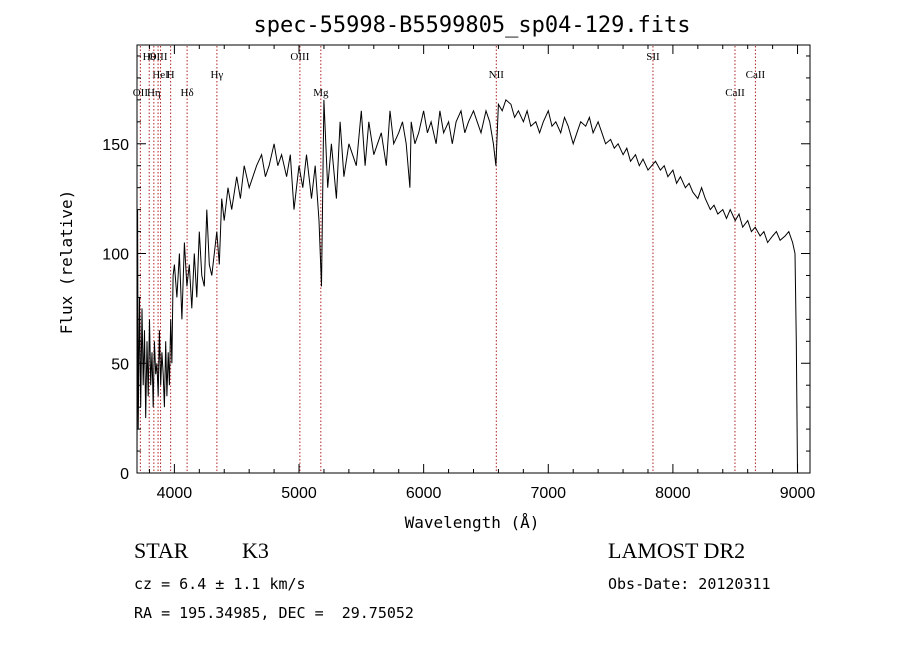  I want to click on y-axis-label: Flux (relative), so click(66, 262).